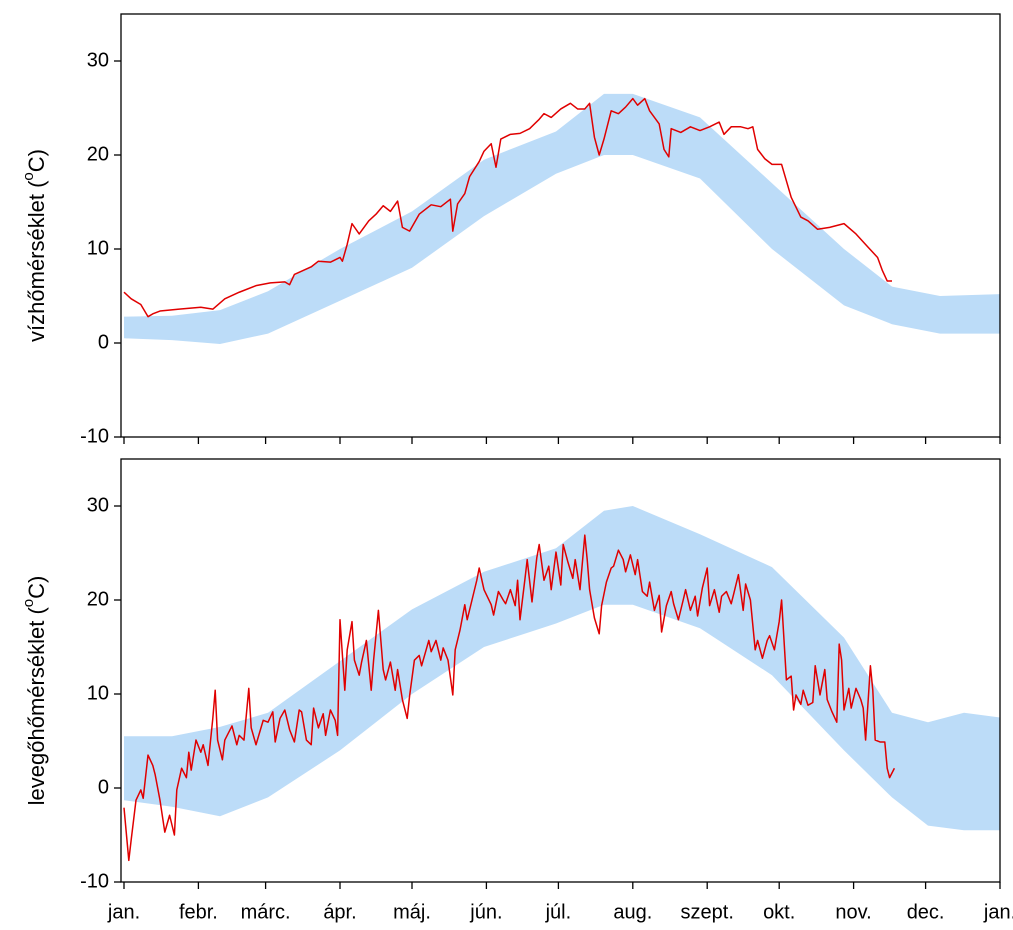 The image size is (1013, 930). I want to click on x-tick-label: júl., so click(558, 912).